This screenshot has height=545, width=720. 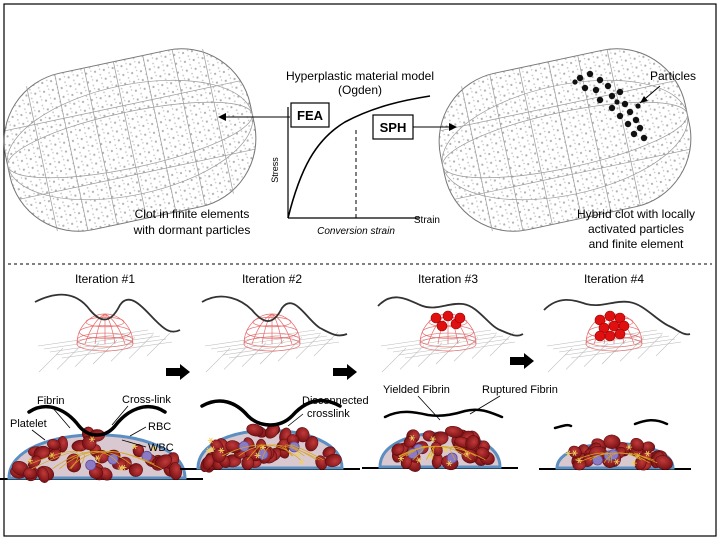 I want to click on fea-box, so click(x=310, y=115).